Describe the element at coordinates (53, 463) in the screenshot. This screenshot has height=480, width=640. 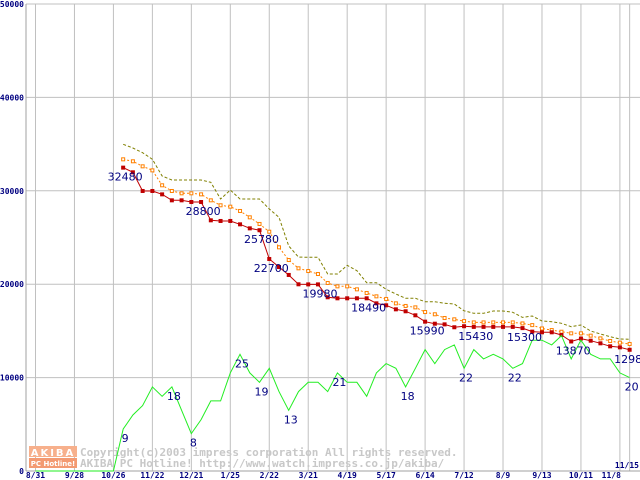
I see `logo-bottom-box` at that location.